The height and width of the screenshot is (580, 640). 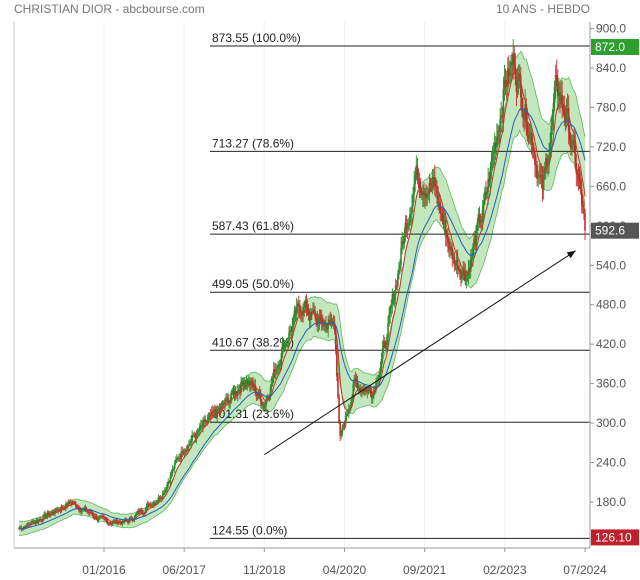 I want to click on y-tick-label: 720.0, so click(x=611, y=147).